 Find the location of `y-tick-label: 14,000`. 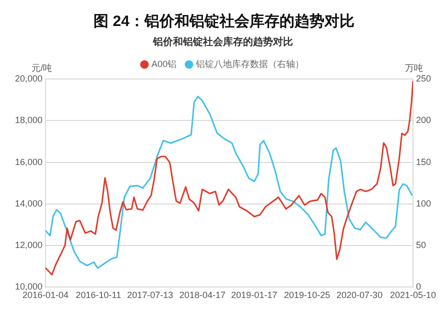

y-tick-label: 14,000 is located at coordinates (28, 203).